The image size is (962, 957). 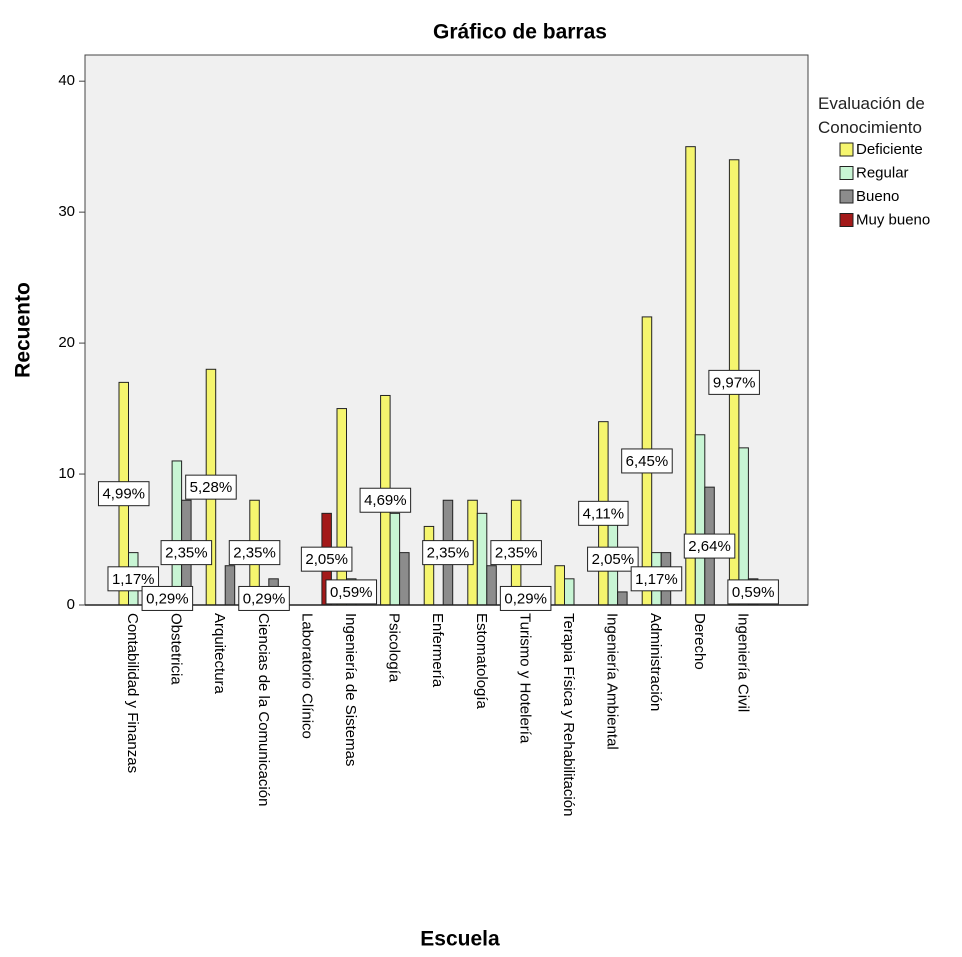 I want to click on data-label: 1,17%, so click(x=656, y=579).